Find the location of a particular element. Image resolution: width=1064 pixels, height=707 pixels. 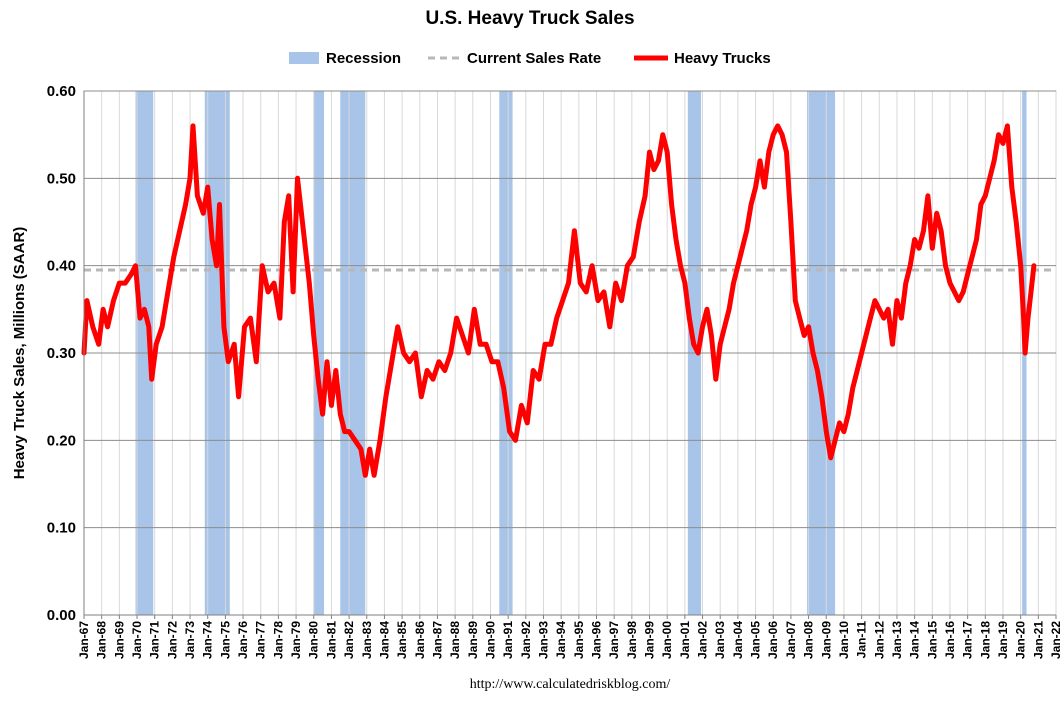

x-tick-label: Jan-00 is located at coordinates (667, 640).